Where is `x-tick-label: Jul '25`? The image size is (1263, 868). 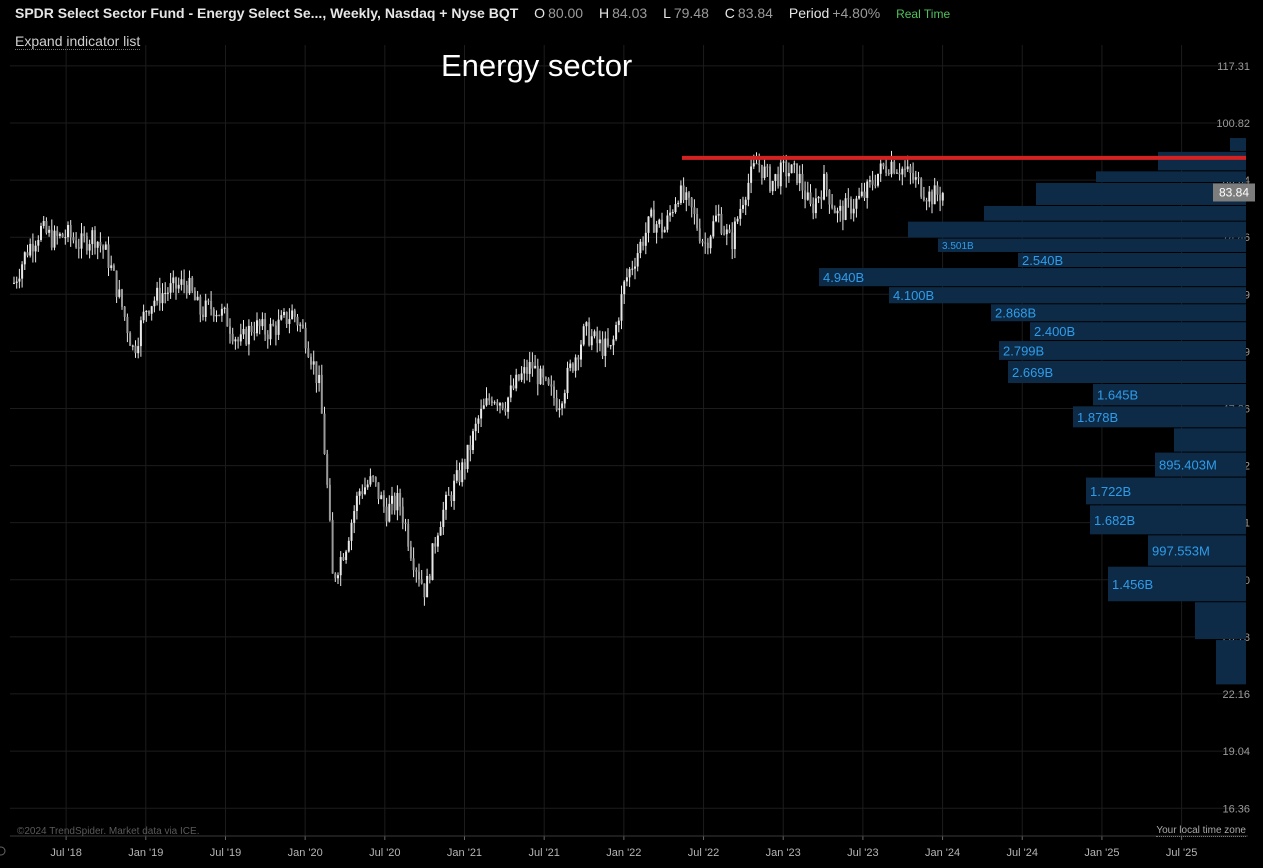 x-tick-label: Jul '25 is located at coordinates (1181, 853).